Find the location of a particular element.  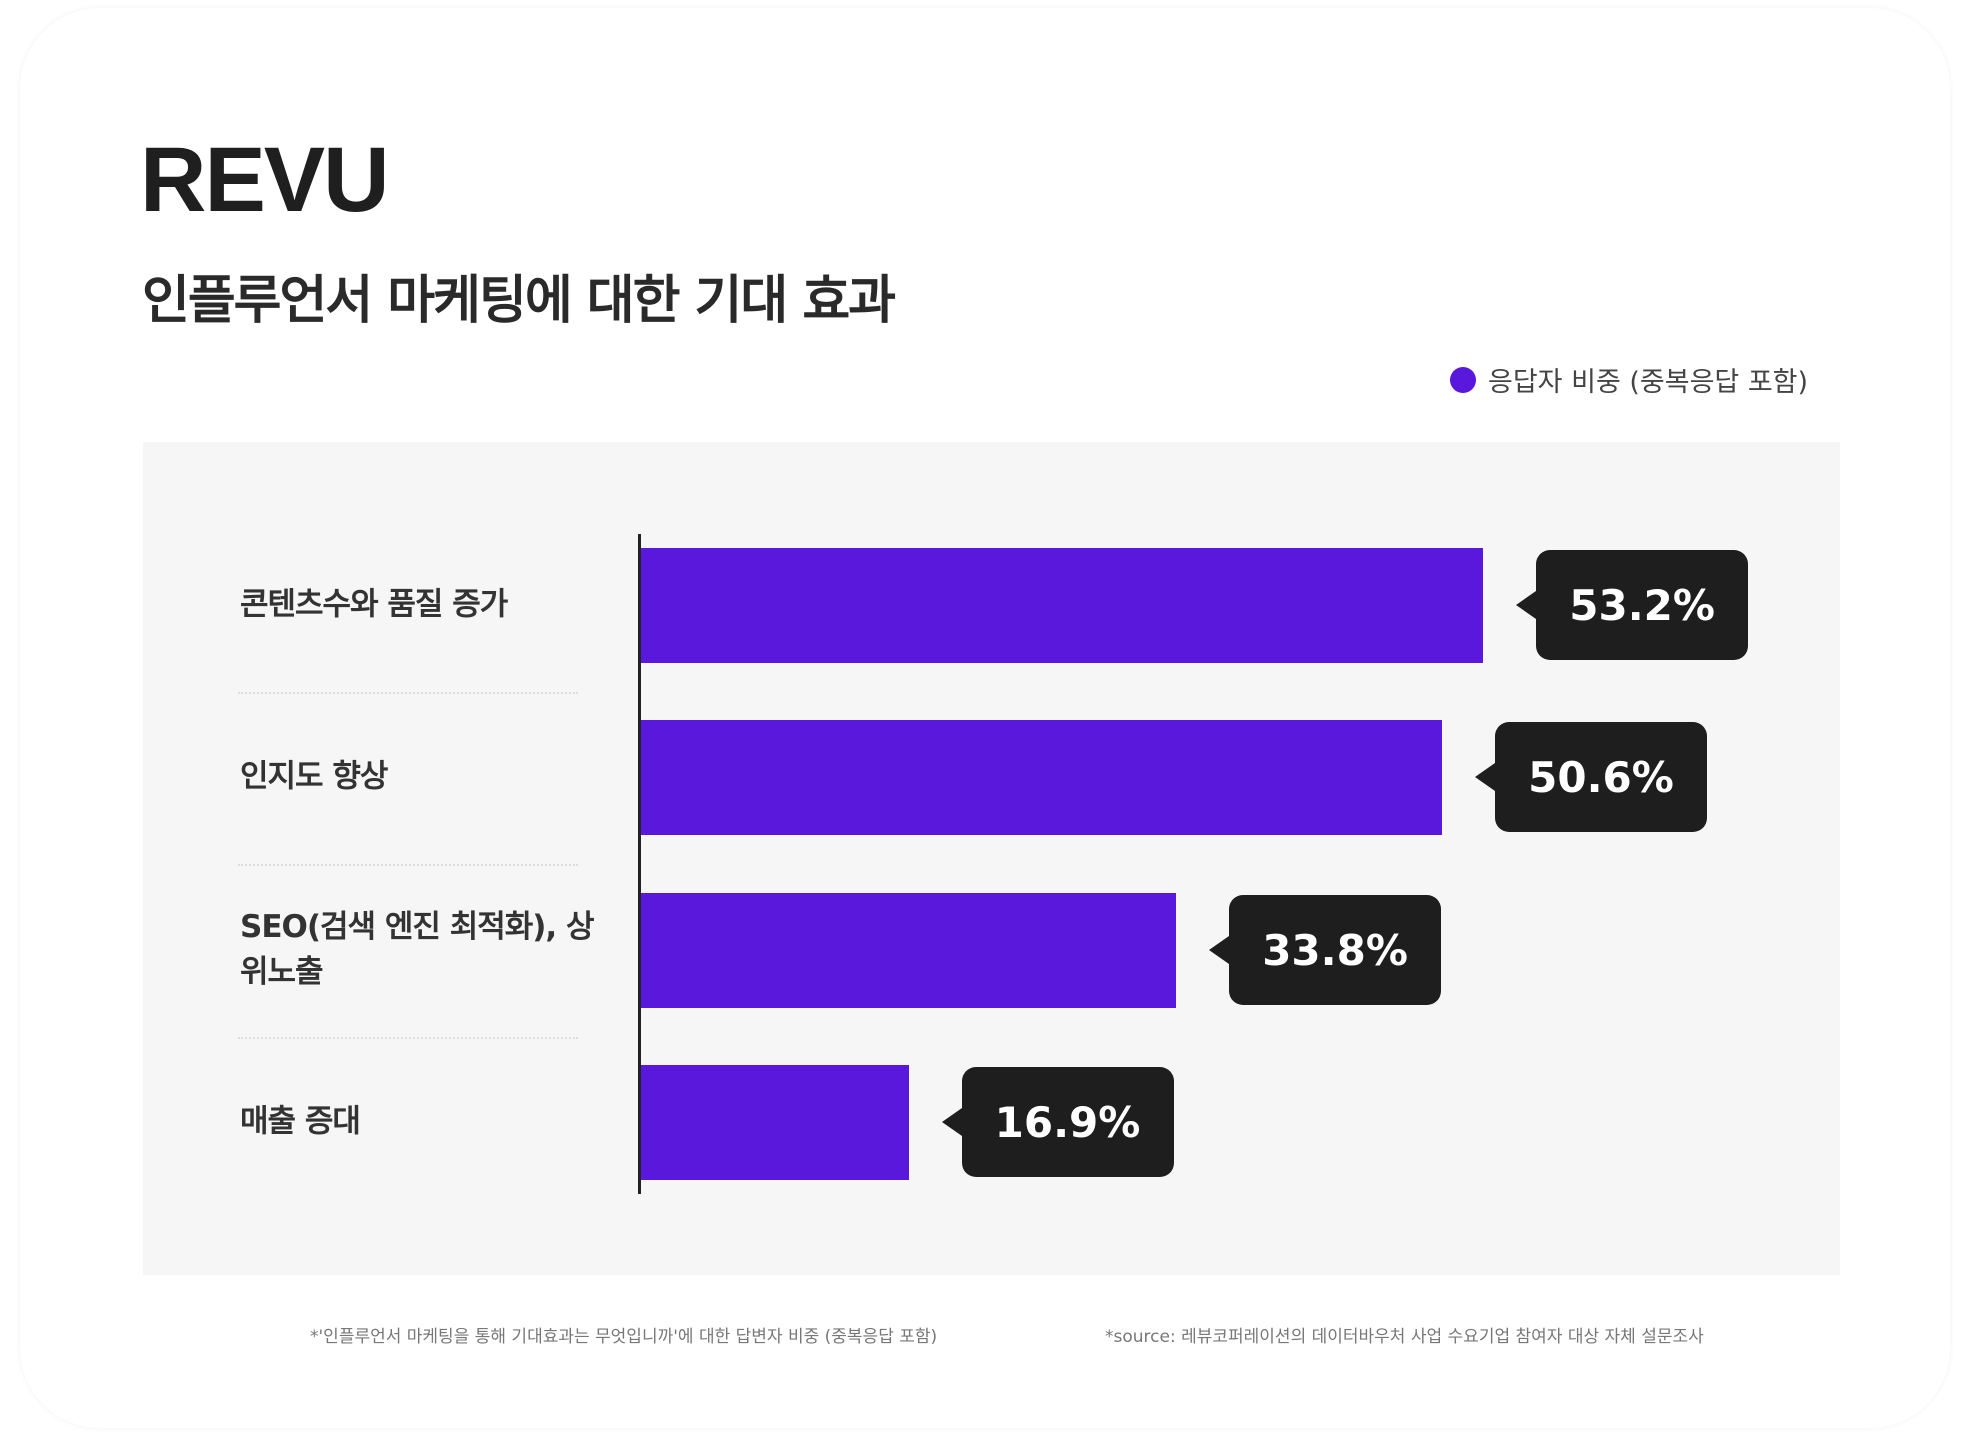

chart-title: 인플루언서 마케팅에 대한 기대 효과 is located at coordinates (519, 301).